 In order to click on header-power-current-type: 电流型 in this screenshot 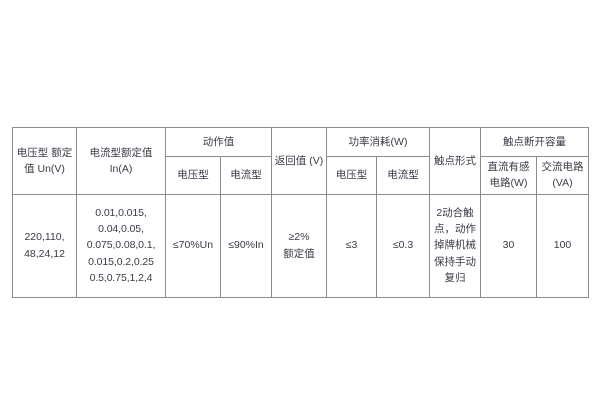, I will do `click(403, 175)`.